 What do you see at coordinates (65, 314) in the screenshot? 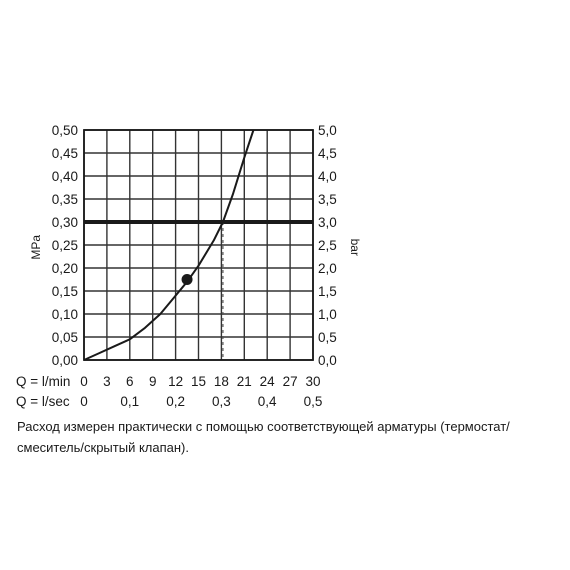
I see `y-left-tick-label: 0,10` at bounding box center [65, 314].